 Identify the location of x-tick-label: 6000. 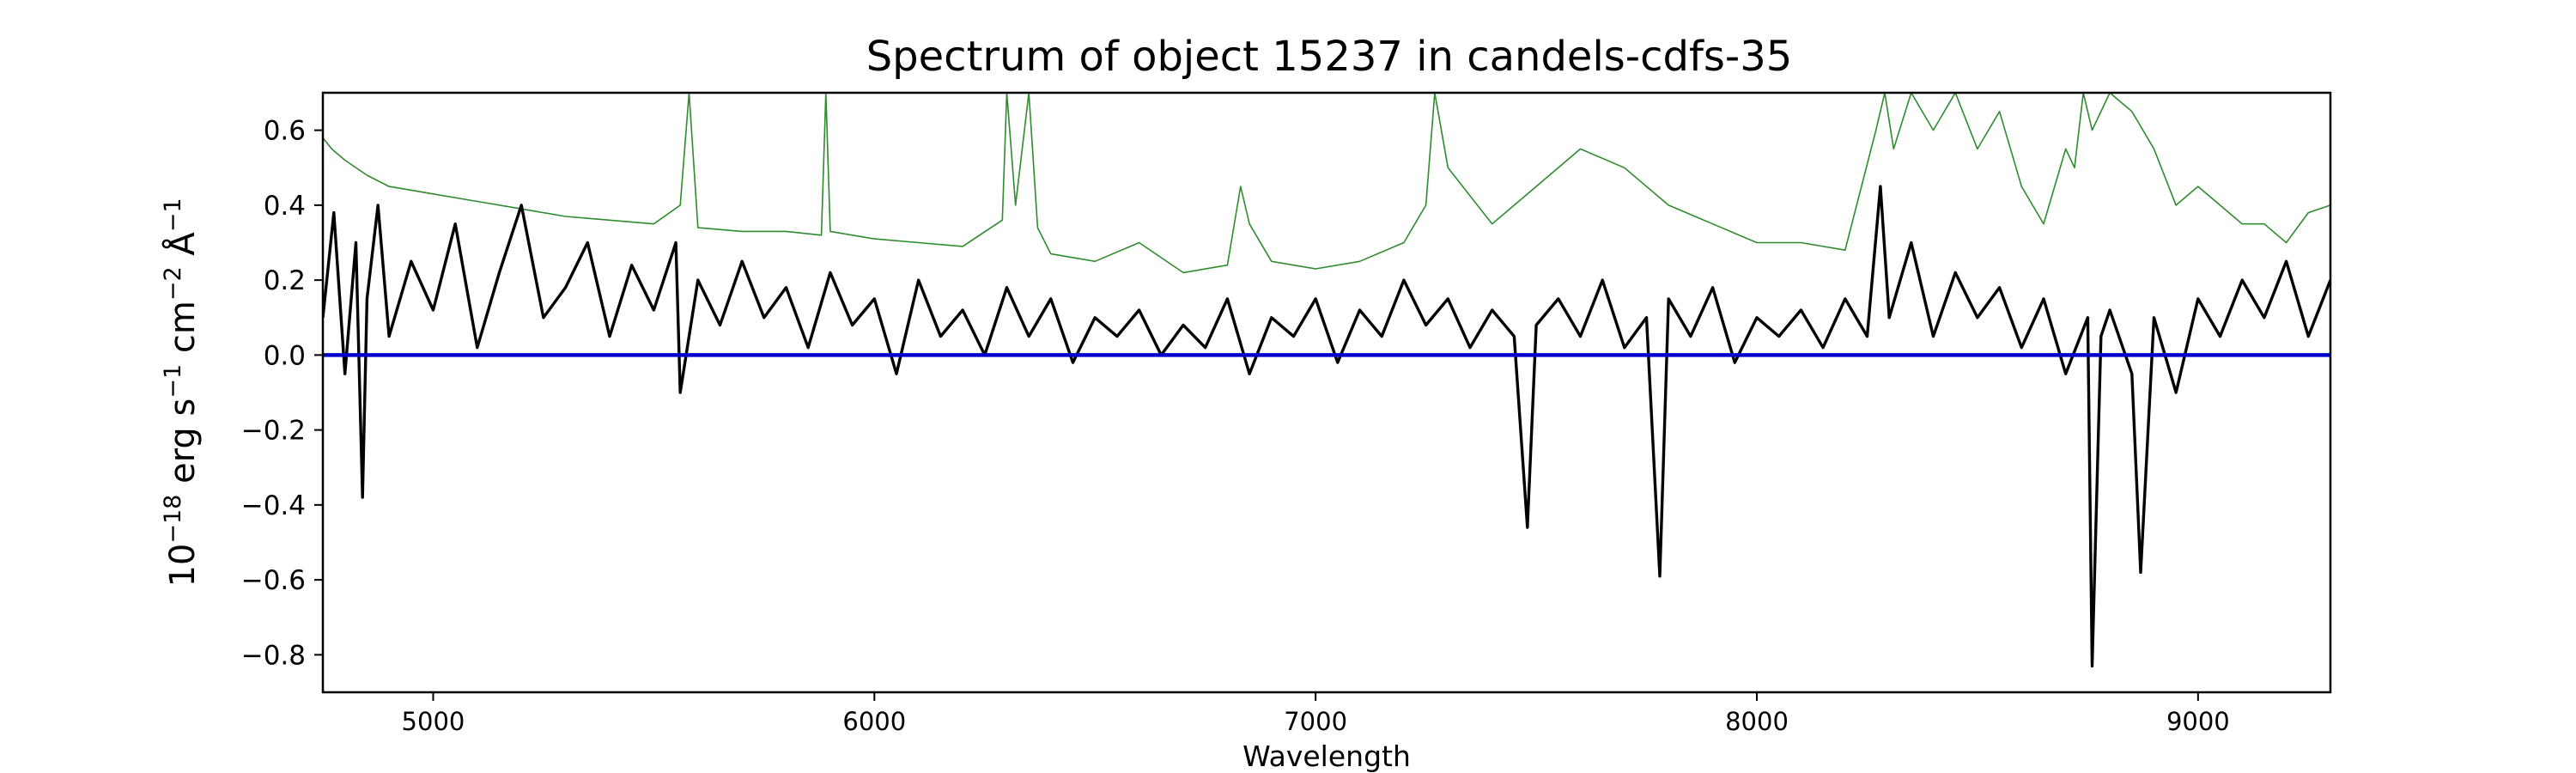
(874, 721).